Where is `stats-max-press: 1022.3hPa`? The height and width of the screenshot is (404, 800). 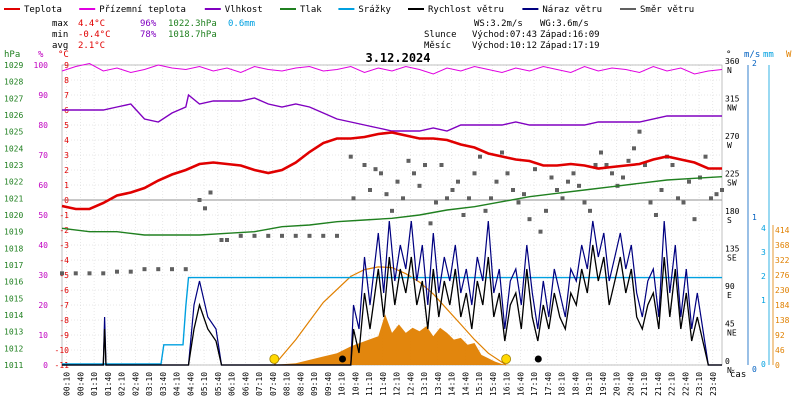 stats-max-press: 1022.3hPa is located at coordinates (192, 24).